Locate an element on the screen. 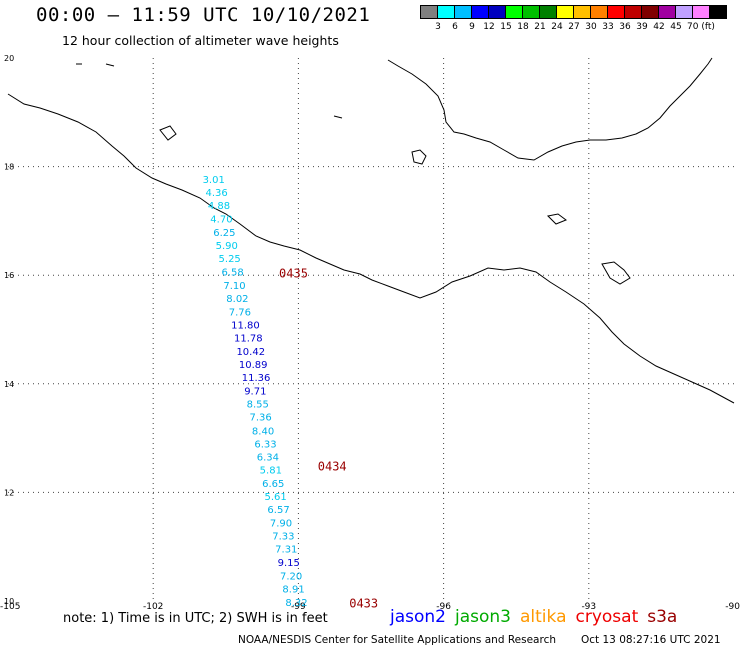 Image resolution: width=740 pixels, height=650 pixels. color-scale is located at coordinates (573, 12).